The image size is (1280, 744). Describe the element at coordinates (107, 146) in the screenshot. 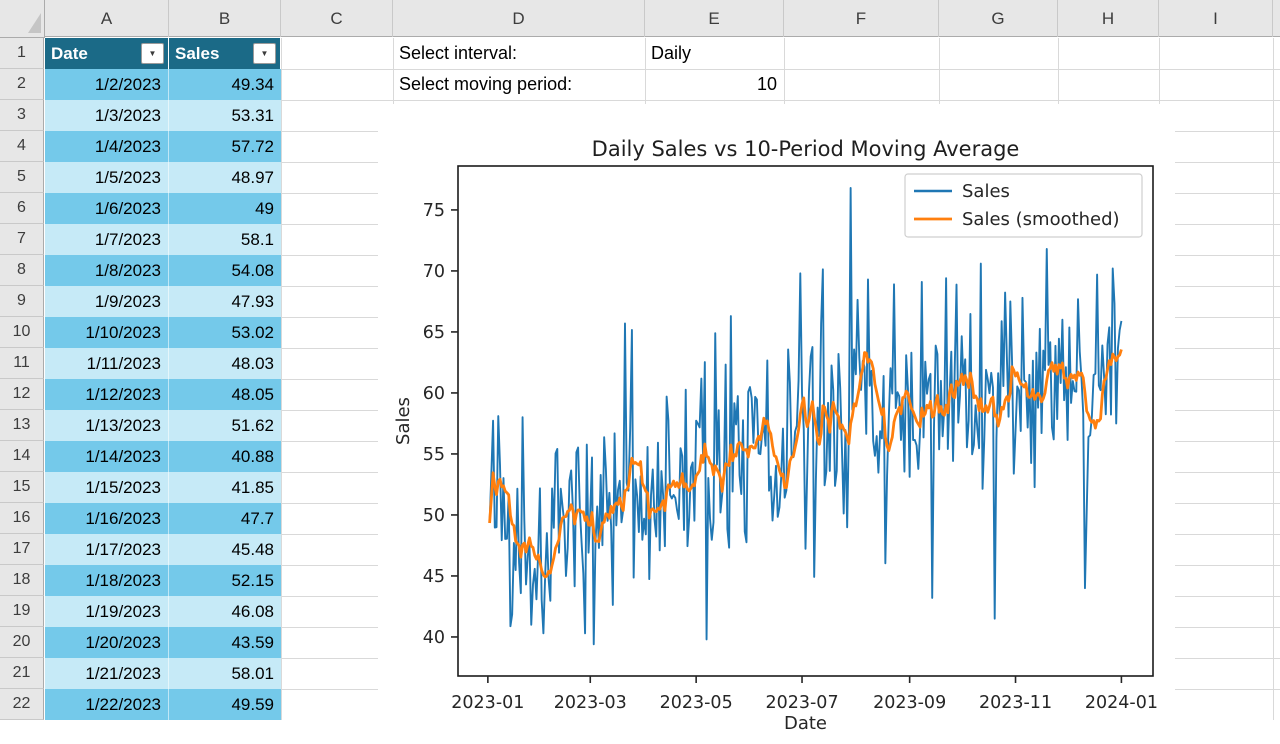

I see `cell-A4-date: 1/4/2023` at that location.